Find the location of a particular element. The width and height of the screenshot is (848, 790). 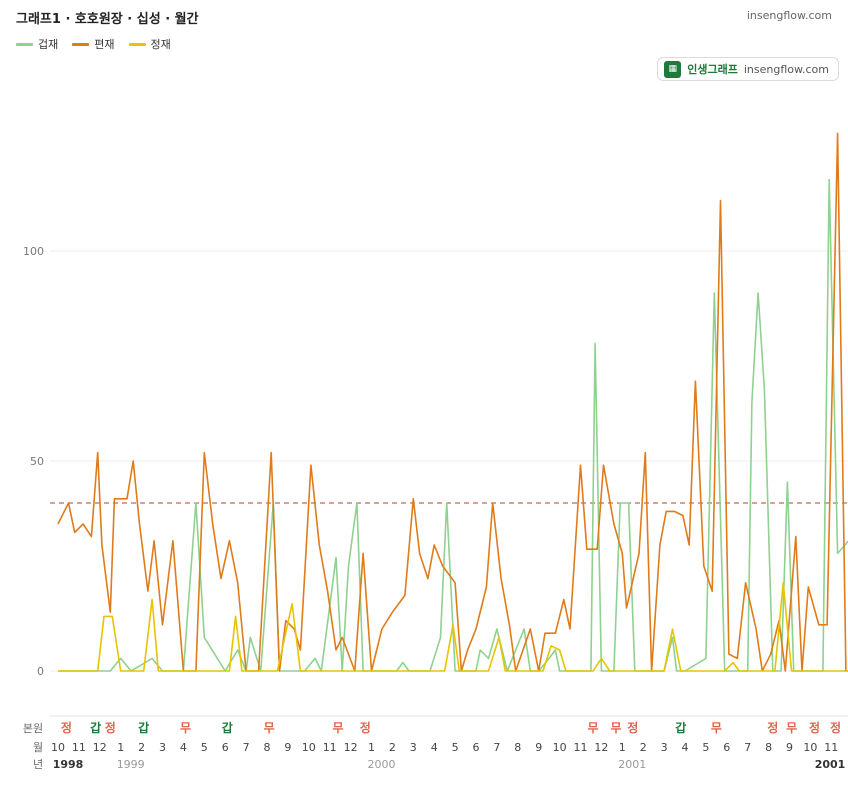

legend-label-pyeon: 편재 is located at coordinates (104, 44).